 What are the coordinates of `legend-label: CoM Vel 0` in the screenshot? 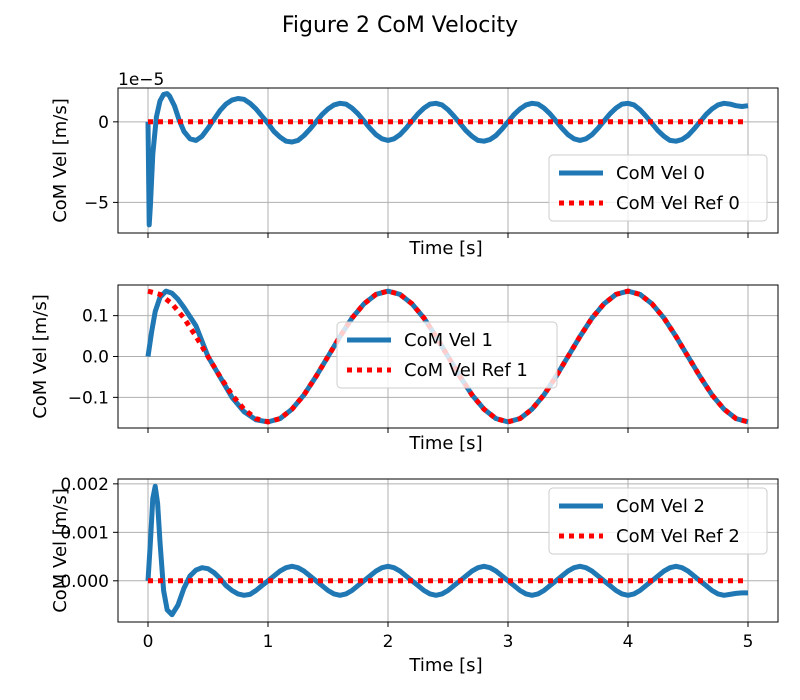 It's located at (660, 173).